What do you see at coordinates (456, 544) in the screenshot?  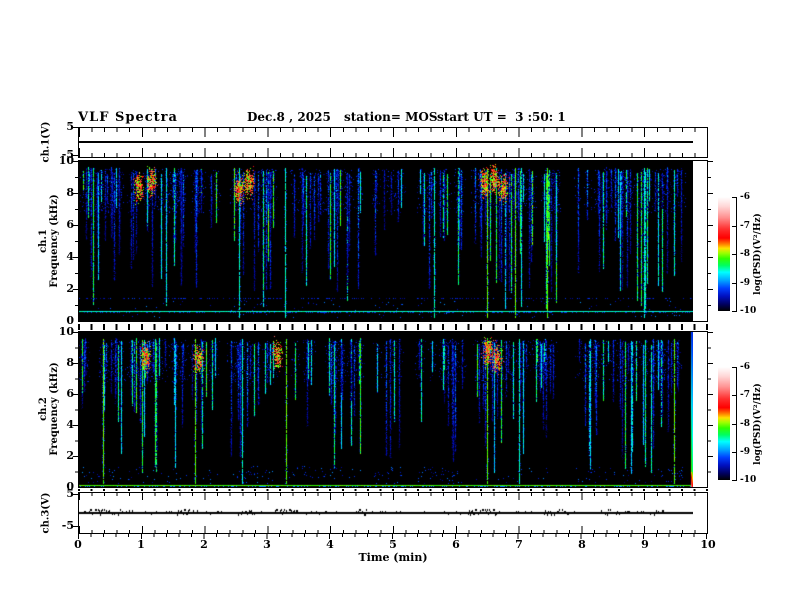 I see `time-tick-label: 6` at bounding box center [456, 544].